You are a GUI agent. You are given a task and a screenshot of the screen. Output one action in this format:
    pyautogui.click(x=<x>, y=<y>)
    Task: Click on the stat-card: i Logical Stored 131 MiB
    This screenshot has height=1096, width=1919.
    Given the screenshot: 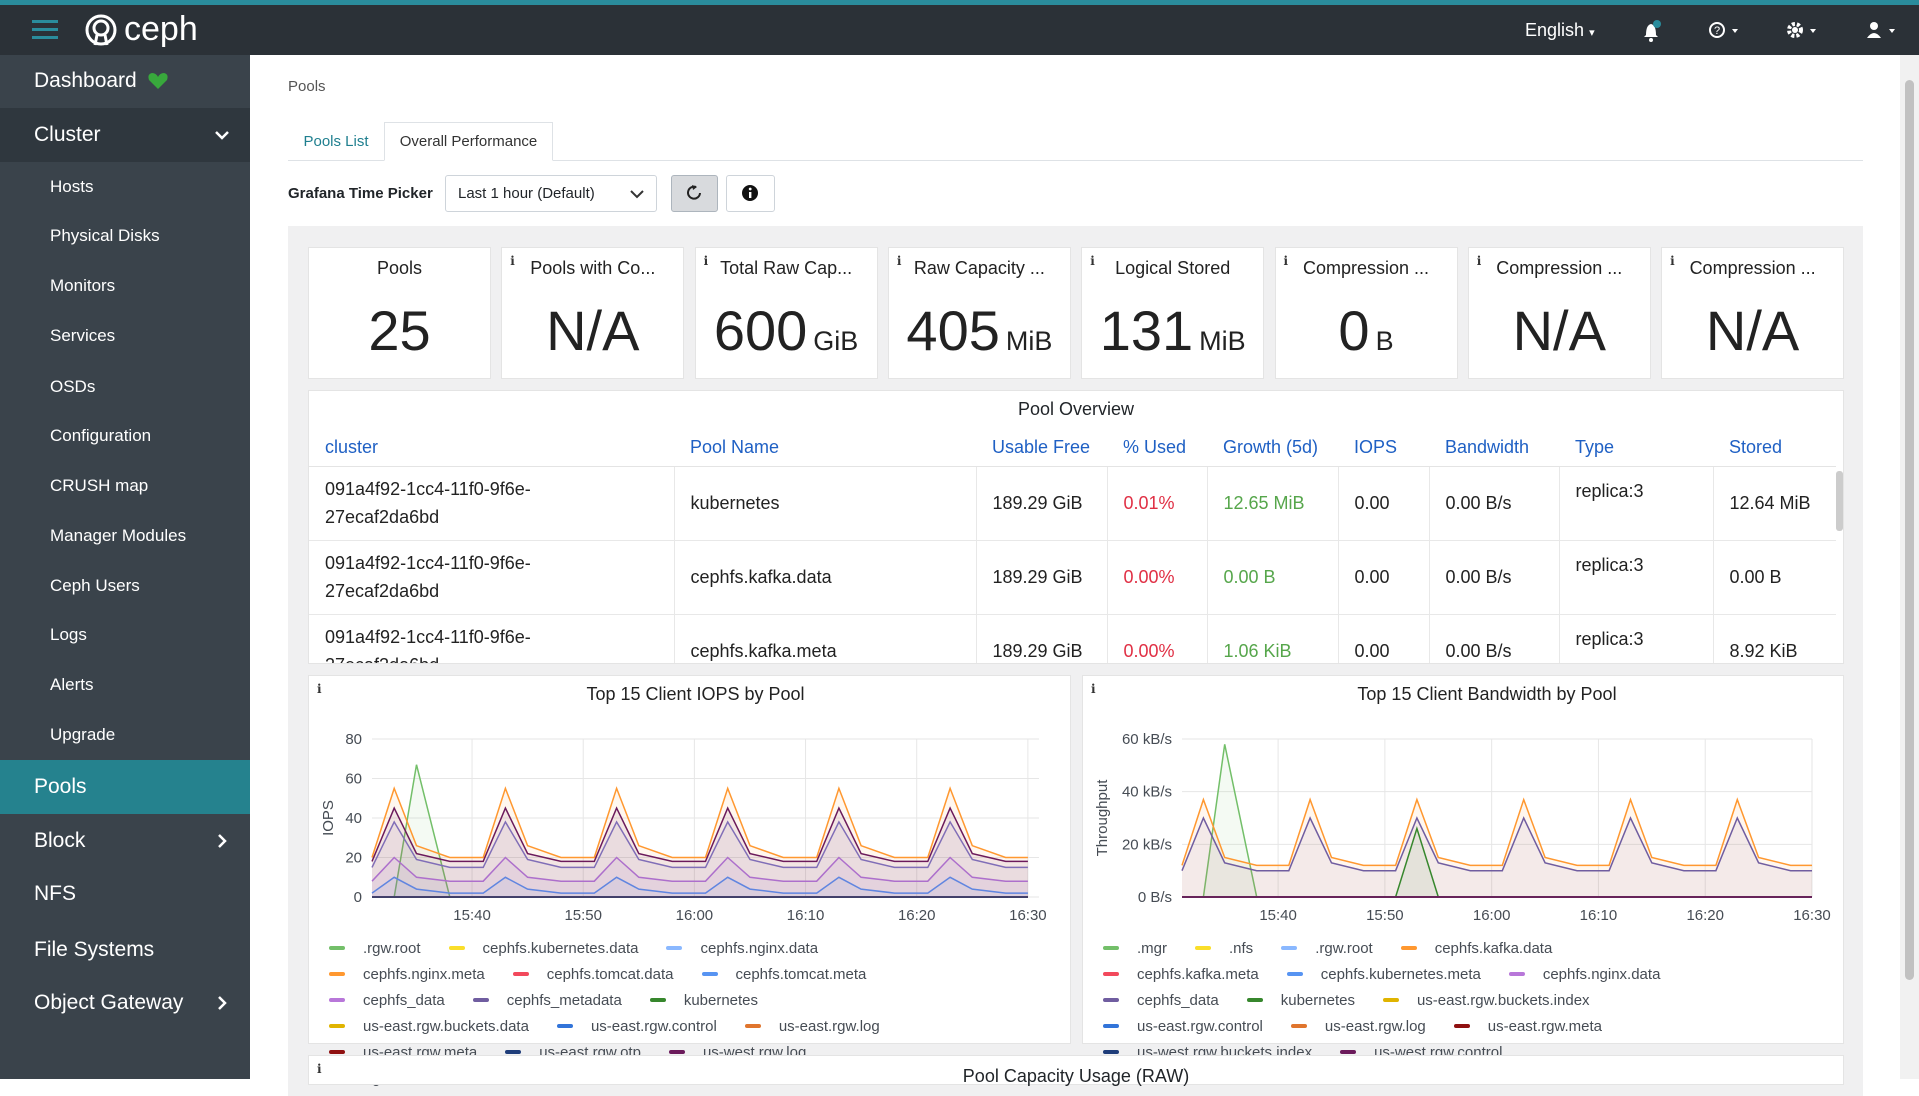 What is the action you would take?
    pyautogui.click(x=1173, y=313)
    